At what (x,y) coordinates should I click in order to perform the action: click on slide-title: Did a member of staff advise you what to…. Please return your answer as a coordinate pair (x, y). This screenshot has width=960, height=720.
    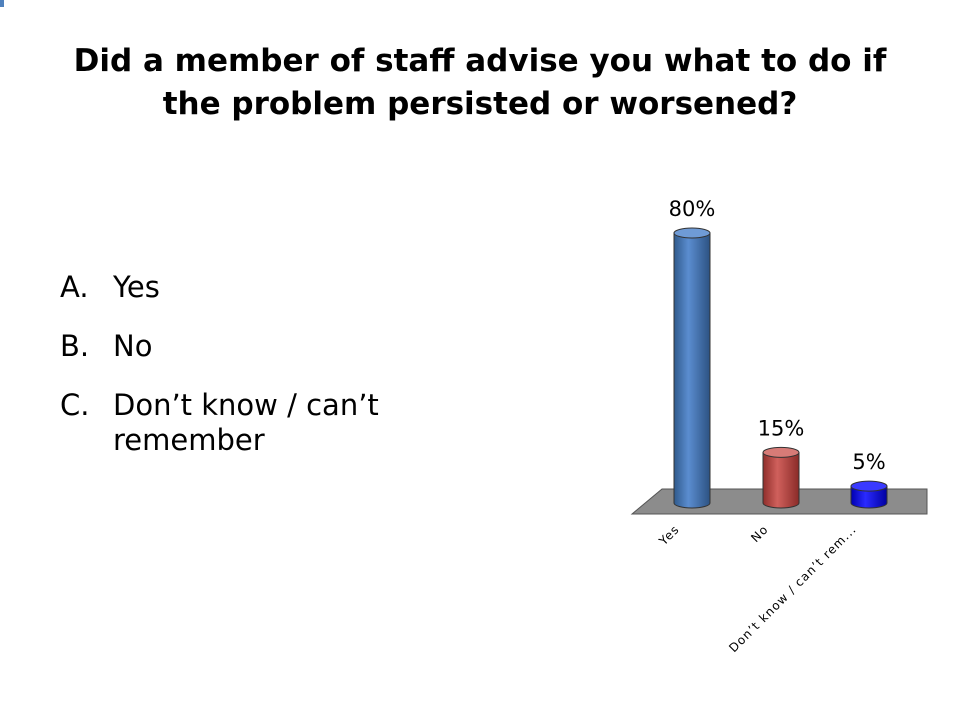
    Looking at the image, I should click on (480, 83).